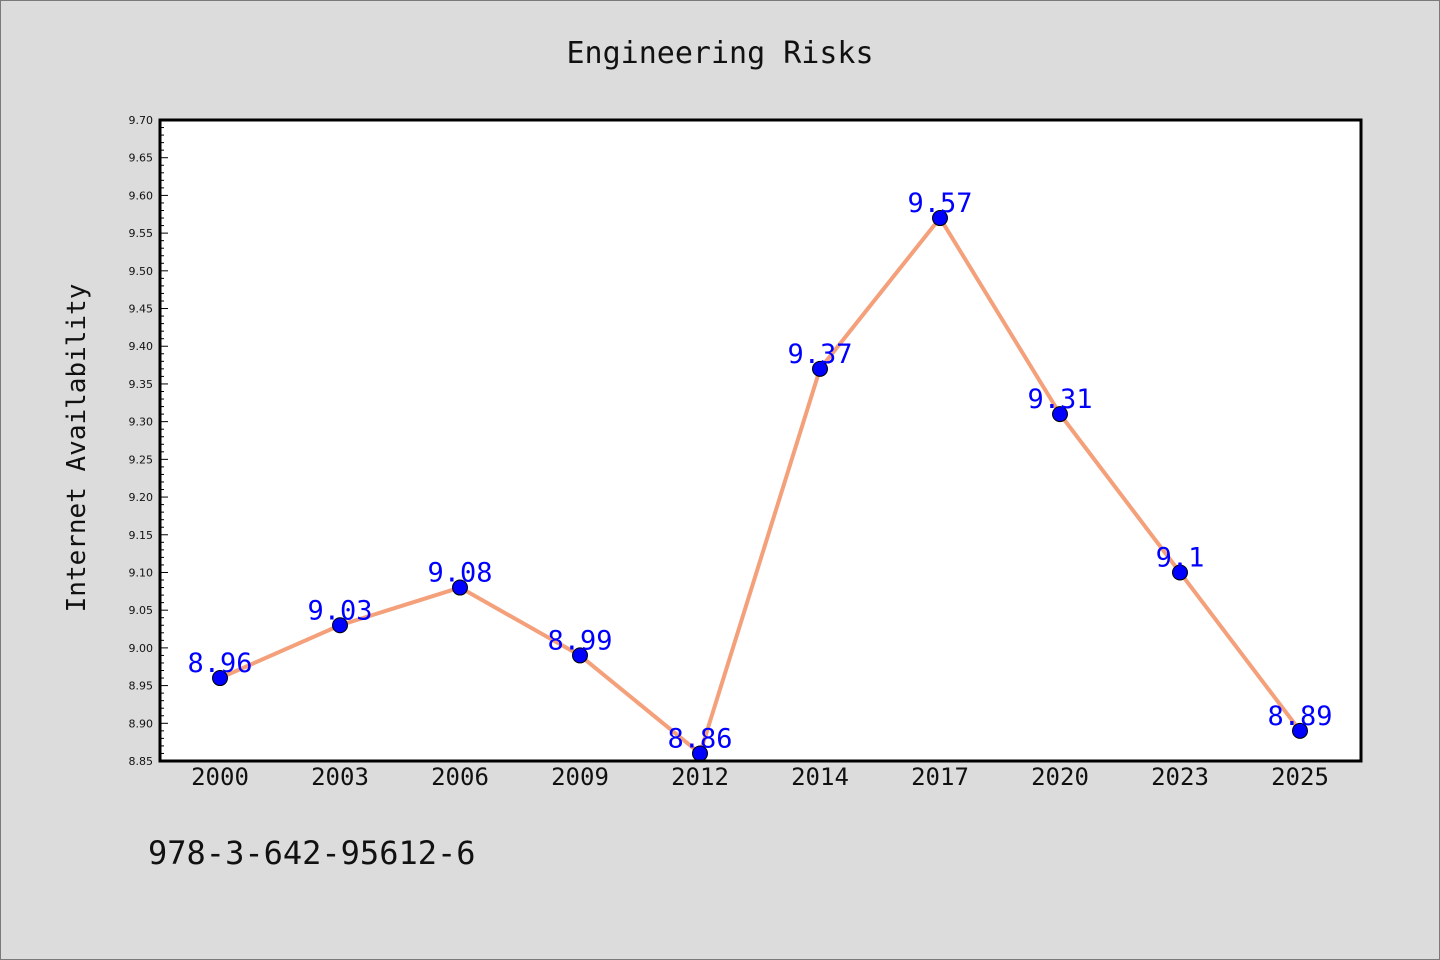 The image size is (1440, 960). What do you see at coordinates (141, 572) in the screenshot?
I see `y-tick-label: 9.10` at bounding box center [141, 572].